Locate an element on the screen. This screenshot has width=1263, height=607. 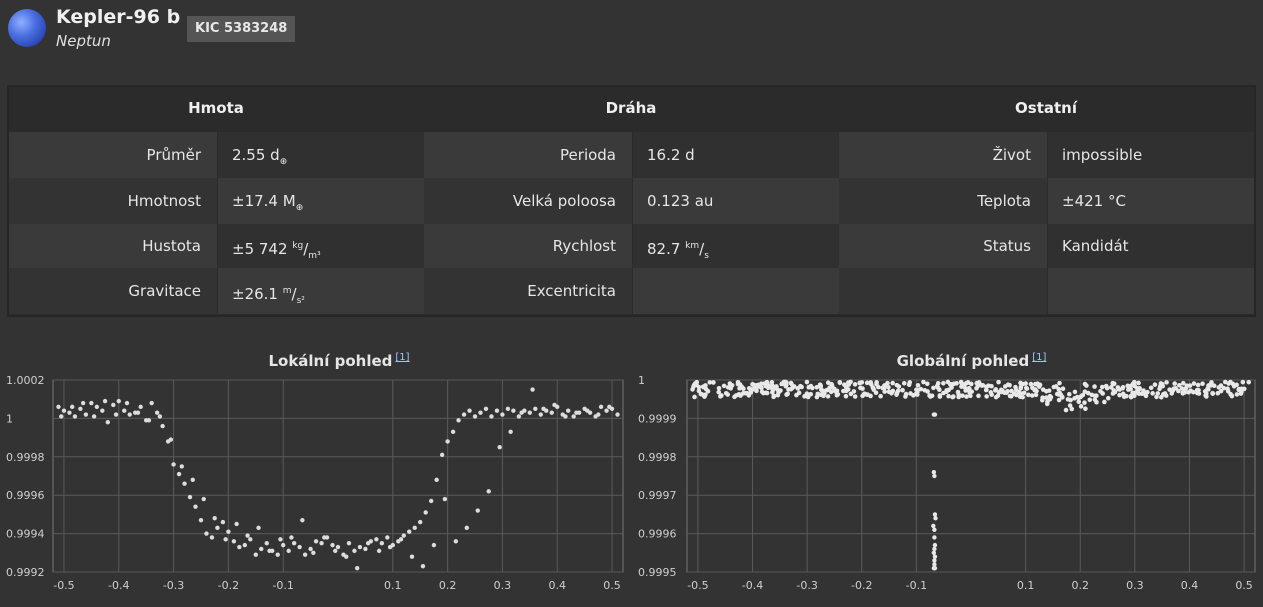
local-chart-reference-link: [1] is located at coordinates (402, 357).